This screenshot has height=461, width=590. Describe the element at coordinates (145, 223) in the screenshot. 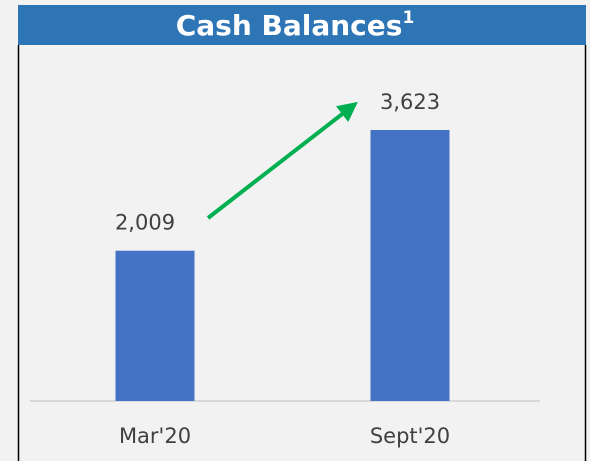

I see `value-label: 2,009` at that location.